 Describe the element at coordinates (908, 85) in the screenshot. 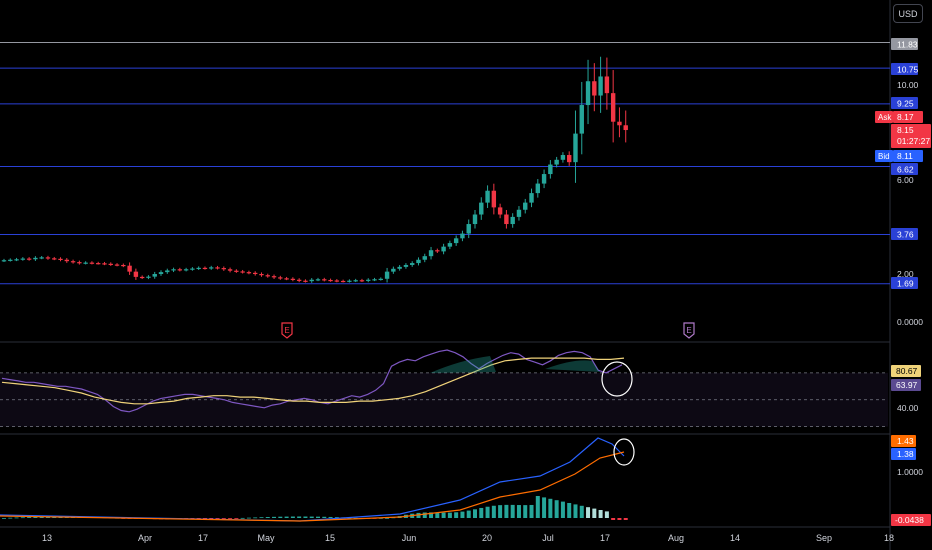

I see `price-axis-tick: 10.00` at that location.